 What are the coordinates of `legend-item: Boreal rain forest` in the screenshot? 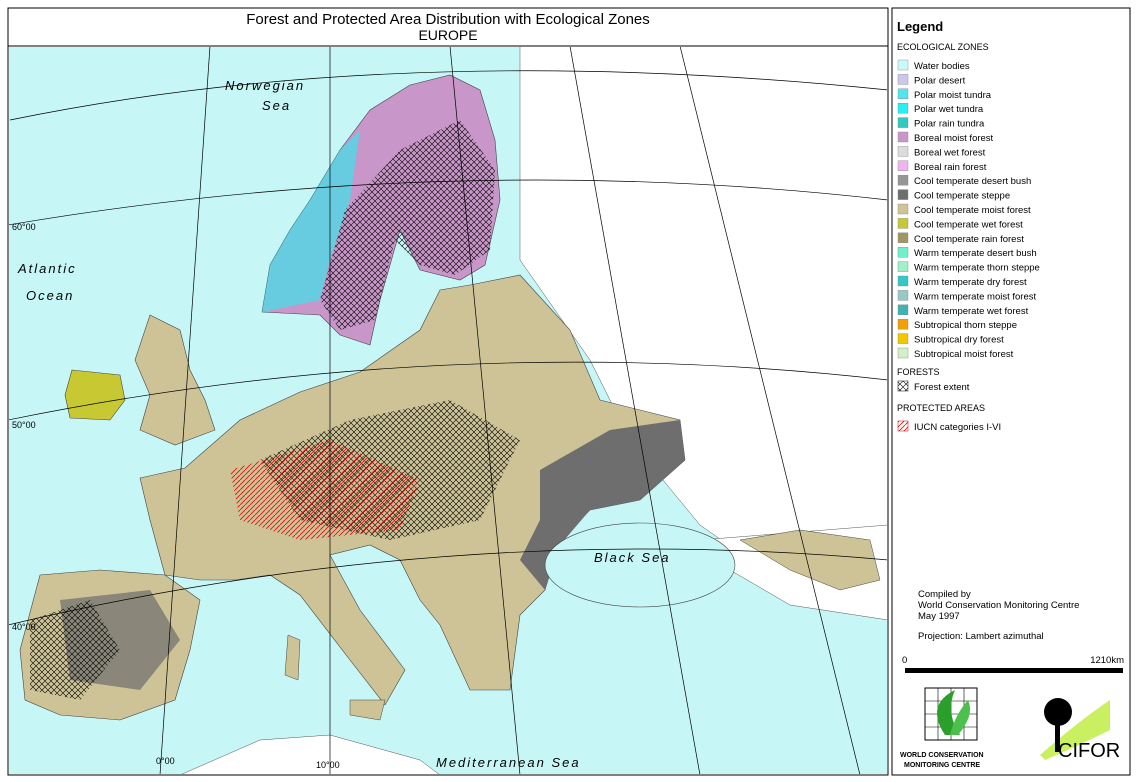 It's located at (950, 167).